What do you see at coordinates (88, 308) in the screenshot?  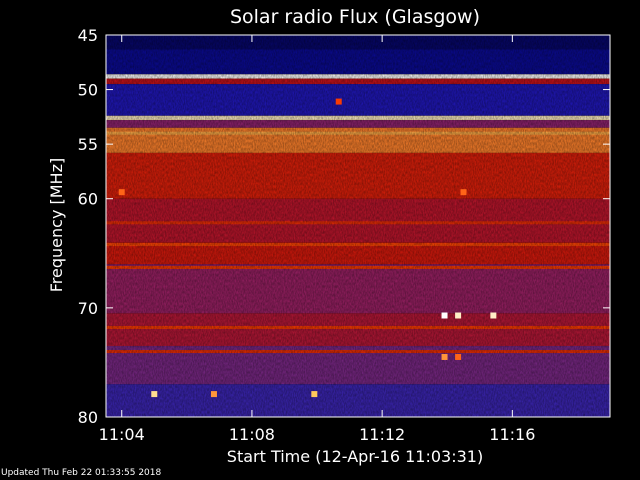 I see `y-tick-label-4: 70` at bounding box center [88, 308].